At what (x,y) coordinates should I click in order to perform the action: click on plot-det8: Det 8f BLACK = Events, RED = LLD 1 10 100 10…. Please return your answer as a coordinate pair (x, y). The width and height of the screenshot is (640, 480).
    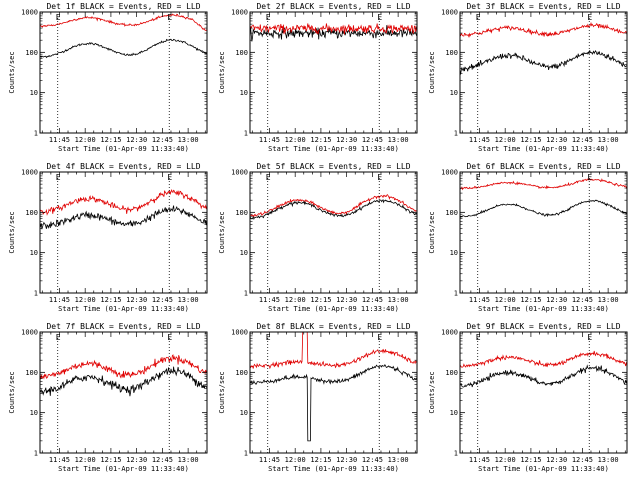
    Looking at the image, I should click on (318, 397).